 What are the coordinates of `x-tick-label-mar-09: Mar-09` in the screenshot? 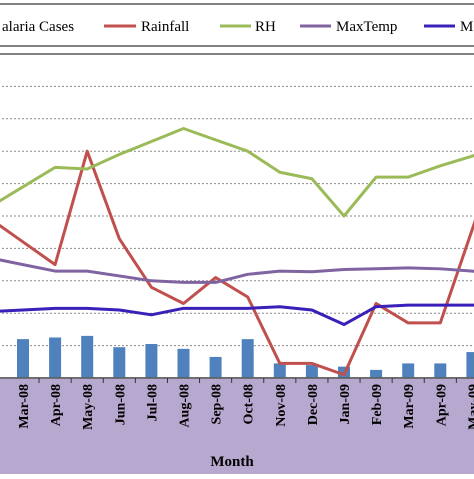 It's located at (409, 406).